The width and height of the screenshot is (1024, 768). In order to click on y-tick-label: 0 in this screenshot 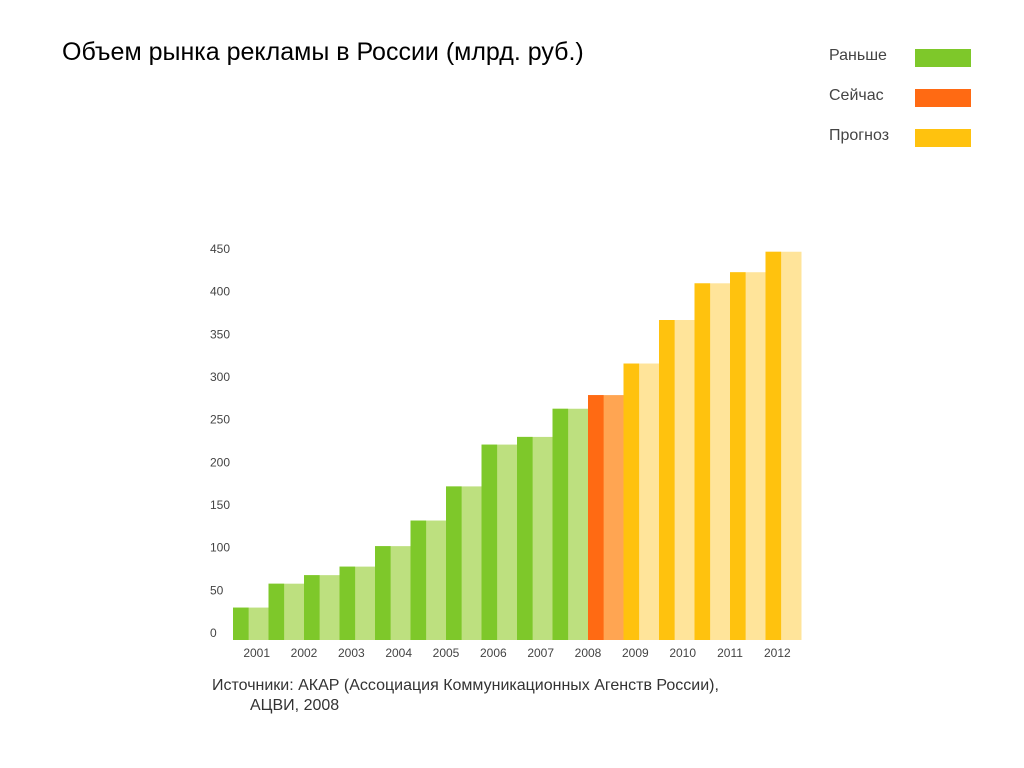, I will do `click(213, 633)`.